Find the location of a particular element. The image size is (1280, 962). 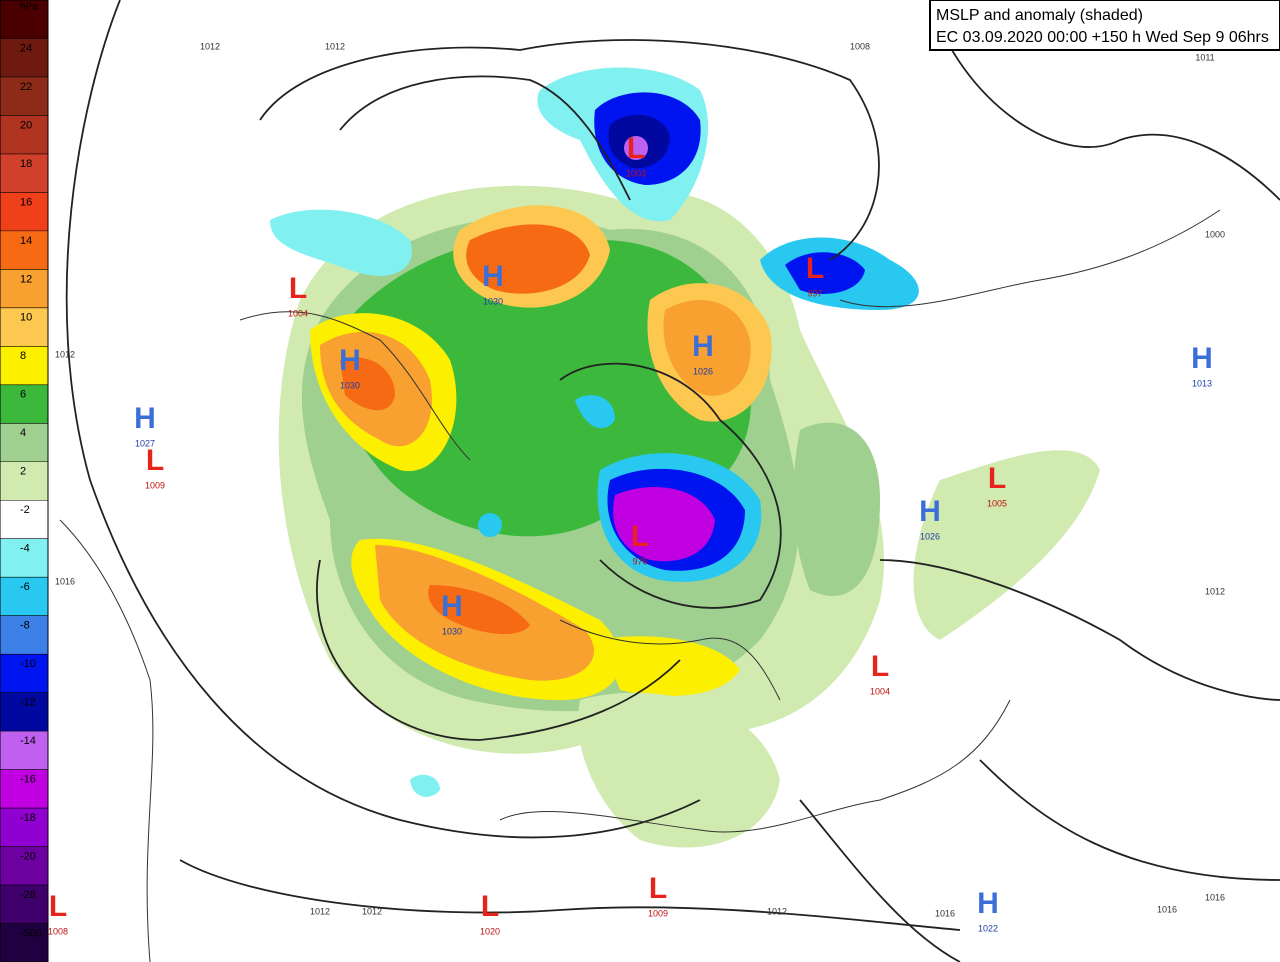

center-pressure: 997 is located at coordinates (814, 293).